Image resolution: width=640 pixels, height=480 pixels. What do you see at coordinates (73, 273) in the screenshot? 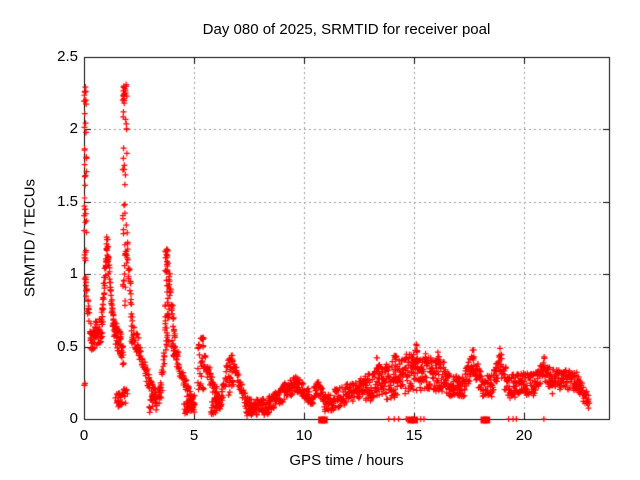
I see `y-tick-label: 1` at bounding box center [73, 273].